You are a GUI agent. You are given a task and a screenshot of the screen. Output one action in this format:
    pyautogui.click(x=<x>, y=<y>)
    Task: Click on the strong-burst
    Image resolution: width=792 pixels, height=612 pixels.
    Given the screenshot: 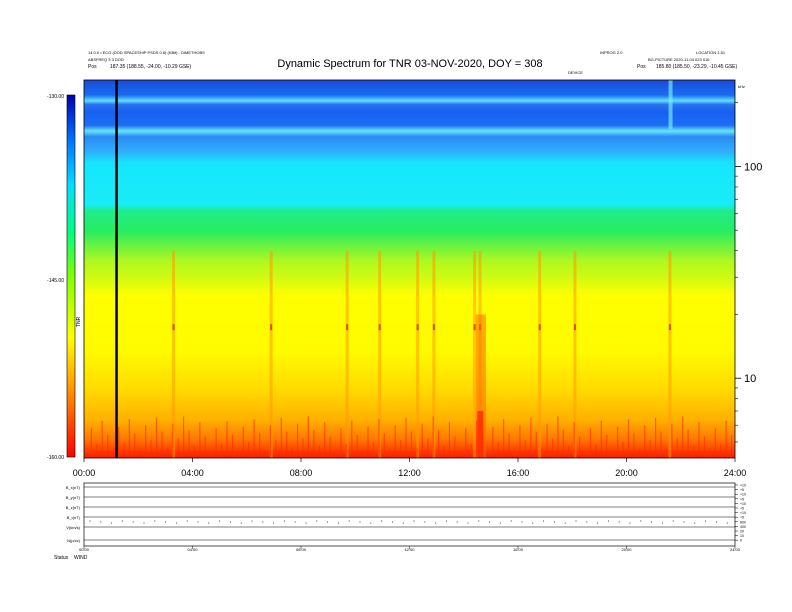 What is the action you would take?
    pyautogui.click(x=480, y=386)
    